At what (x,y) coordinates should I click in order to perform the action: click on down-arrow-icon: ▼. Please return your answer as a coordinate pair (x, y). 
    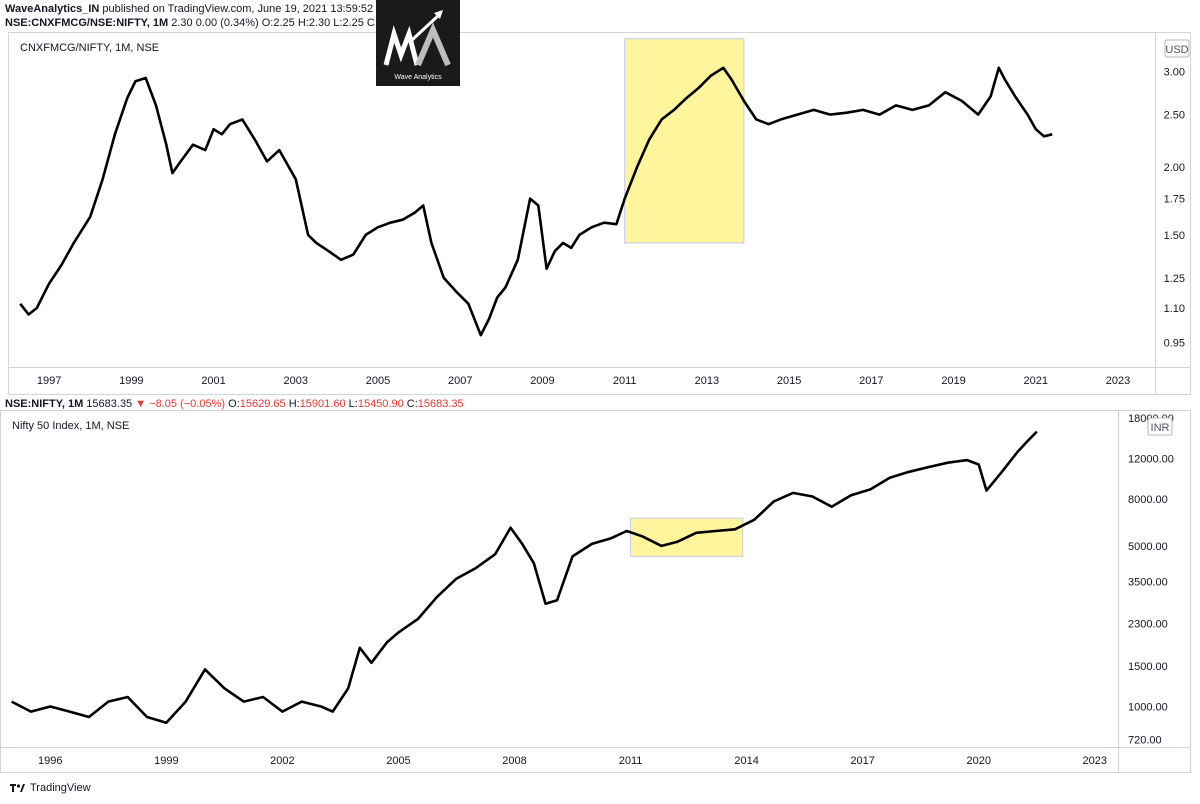
    Looking at the image, I should click on (141, 404).